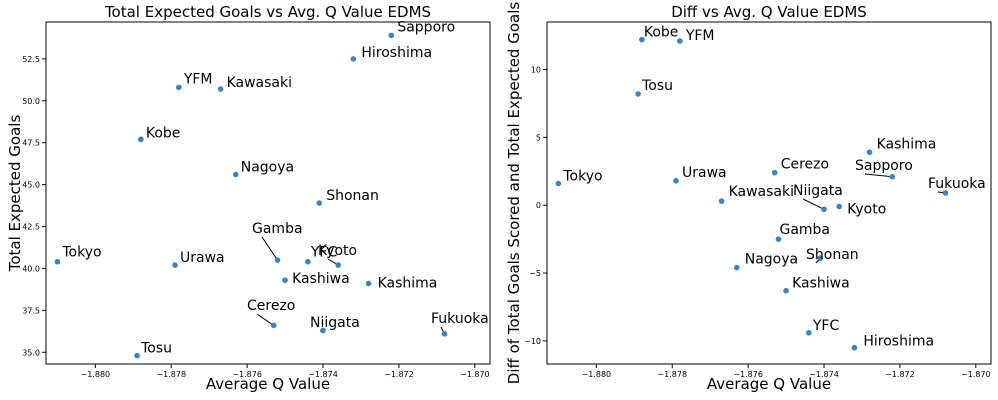 The width and height of the screenshot is (998, 400). What do you see at coordinates (769, 12) in the screenshot?
I see `chart-title: Diff vs Avg. Q Value EDMS` at bounding box center [769, 12].